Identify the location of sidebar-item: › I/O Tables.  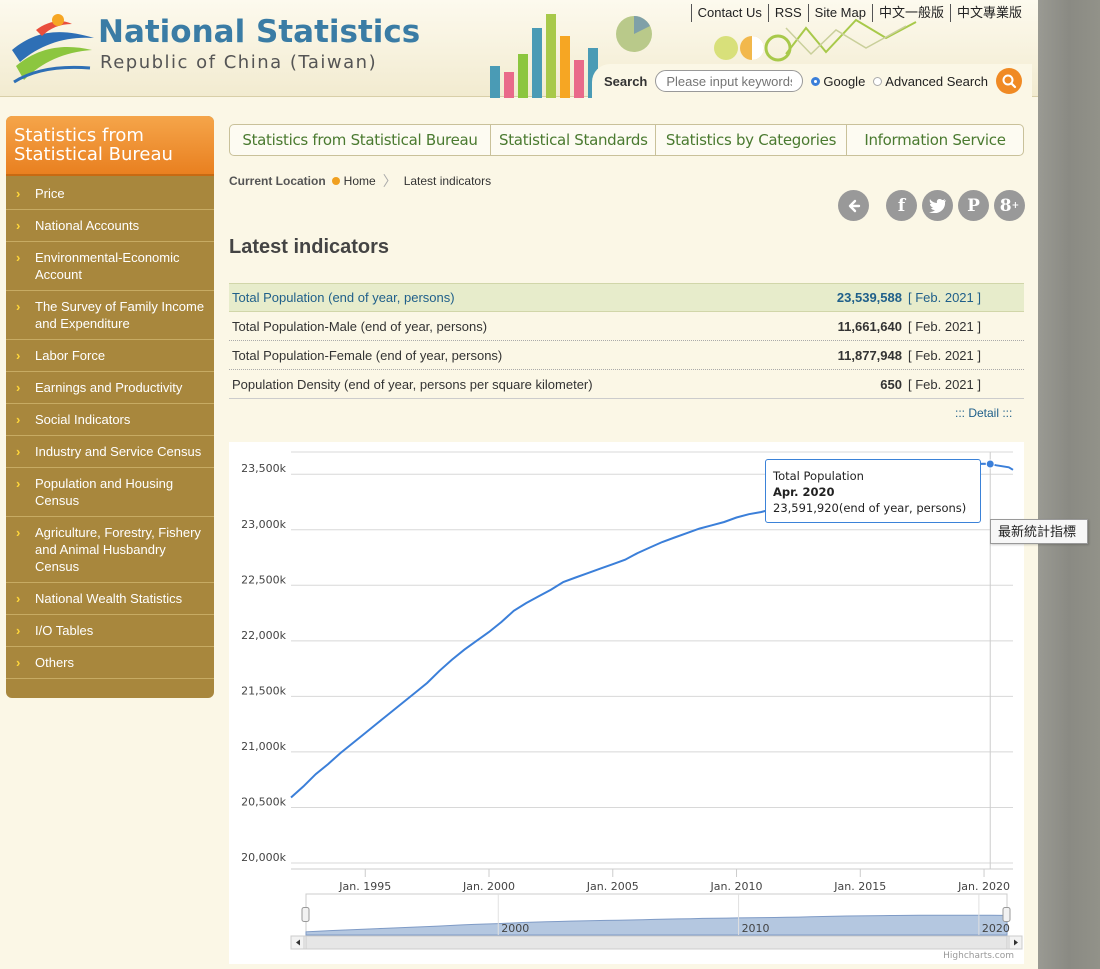
(110, 631).